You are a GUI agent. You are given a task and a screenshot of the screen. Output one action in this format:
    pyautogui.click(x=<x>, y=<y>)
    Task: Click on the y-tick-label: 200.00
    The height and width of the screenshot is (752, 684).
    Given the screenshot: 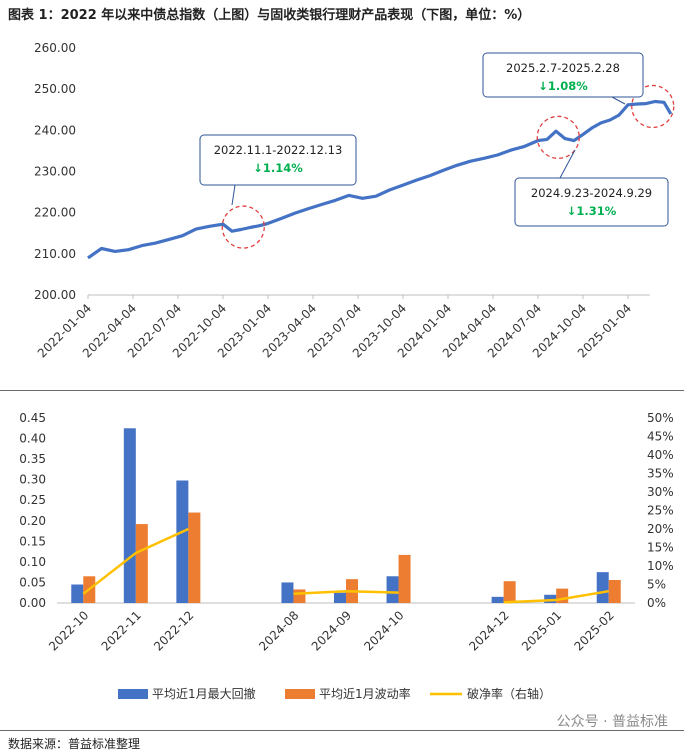 What is the action you would take?
    pyautogui.click(x=55, y=295)
    